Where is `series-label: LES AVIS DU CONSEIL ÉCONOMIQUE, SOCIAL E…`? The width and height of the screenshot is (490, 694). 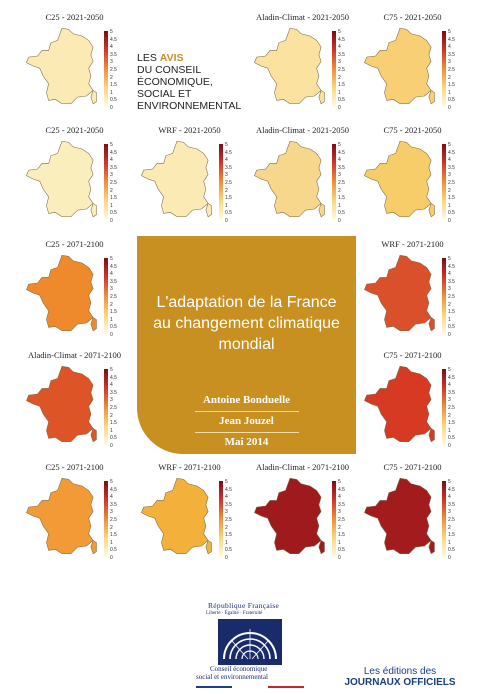
series-label: LES AVIS DU CONSEIL ÉCONOMIQUE, SOCIAL E… is located at coordinates (192, 82).